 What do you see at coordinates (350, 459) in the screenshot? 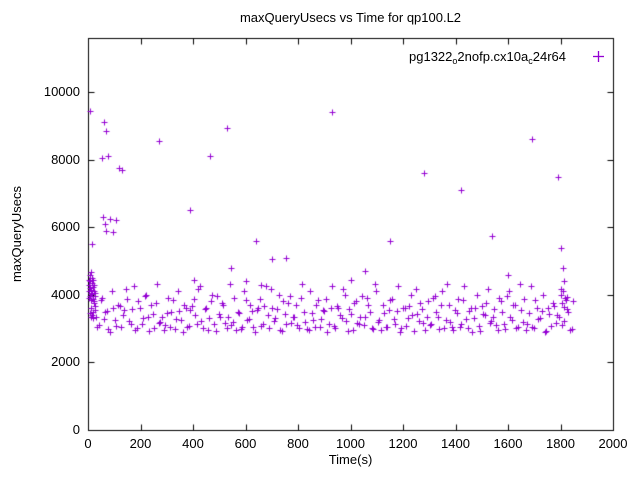
I see `x-axis-label: Time(s)` at bounding box center [350, 459].